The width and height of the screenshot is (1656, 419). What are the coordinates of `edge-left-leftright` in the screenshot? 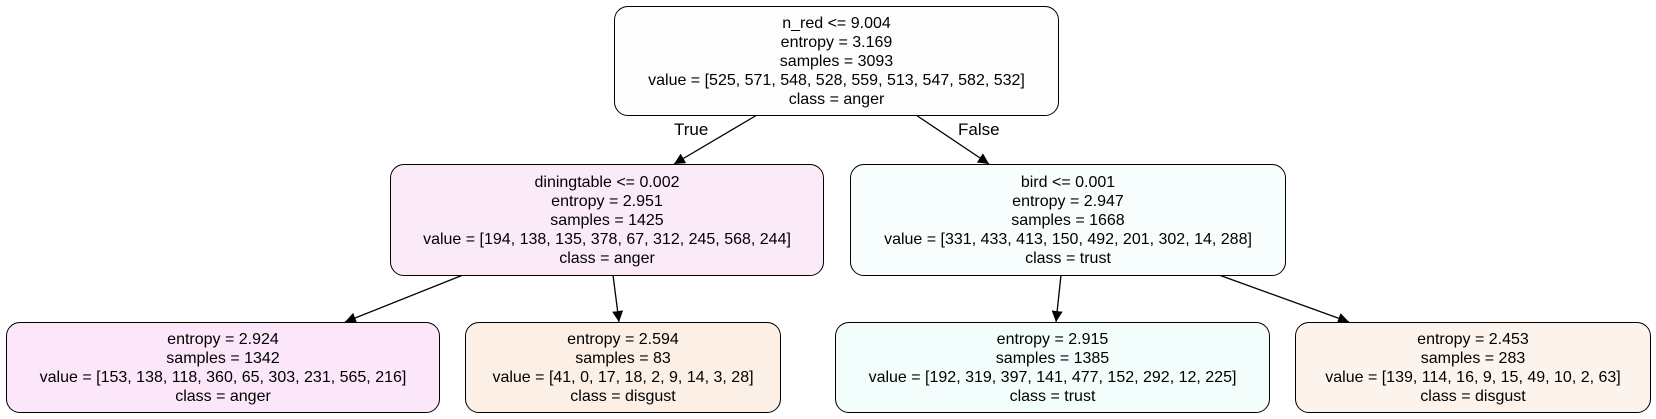 It's located at (618, 298).